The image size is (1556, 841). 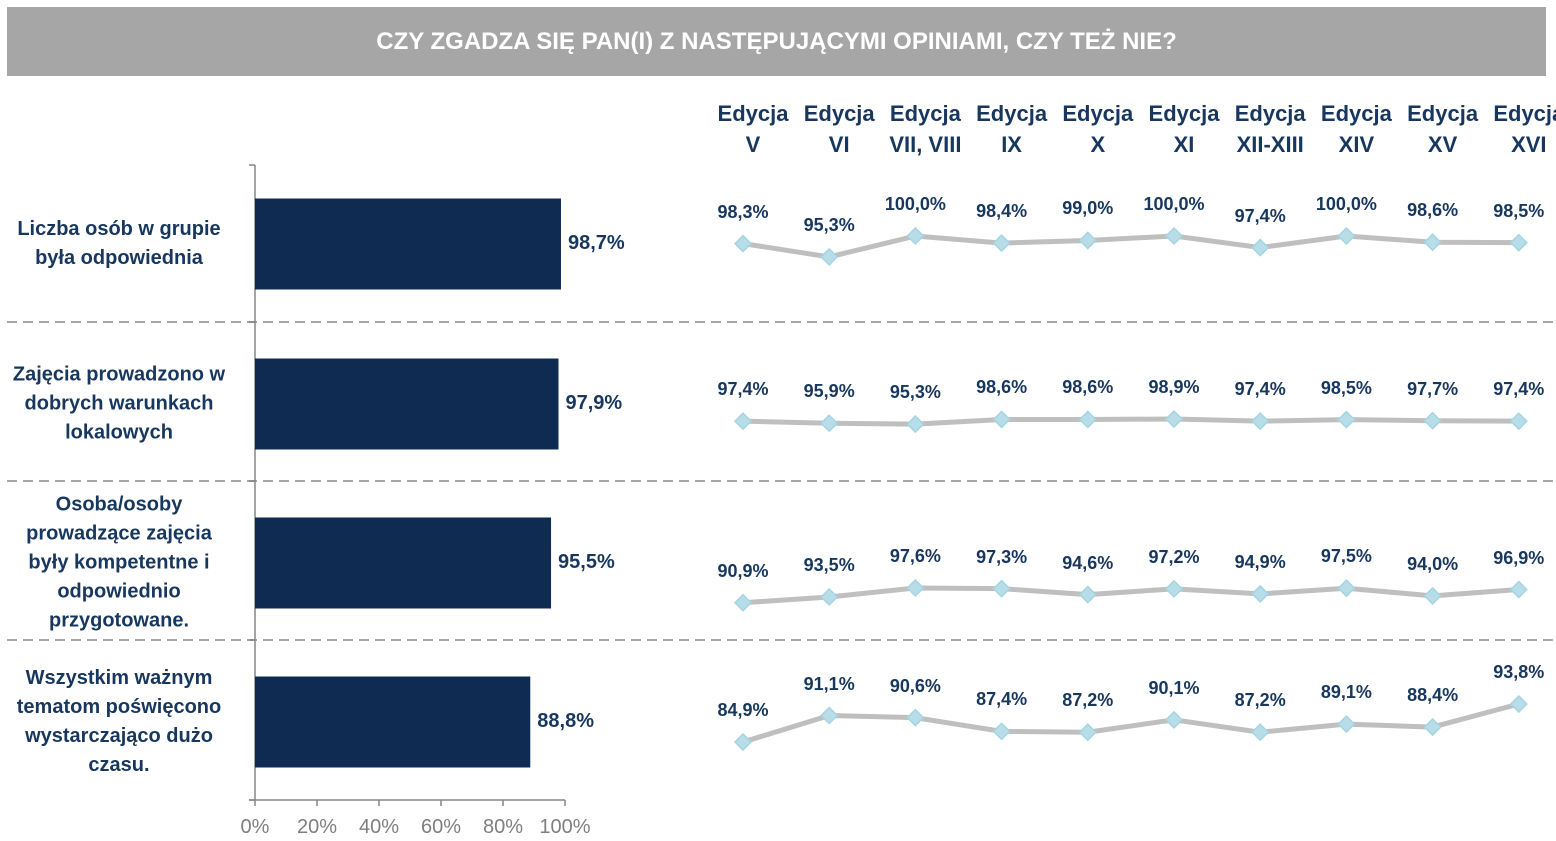 I want to click on column-header: Edycja V, so click(x=753, y=129).